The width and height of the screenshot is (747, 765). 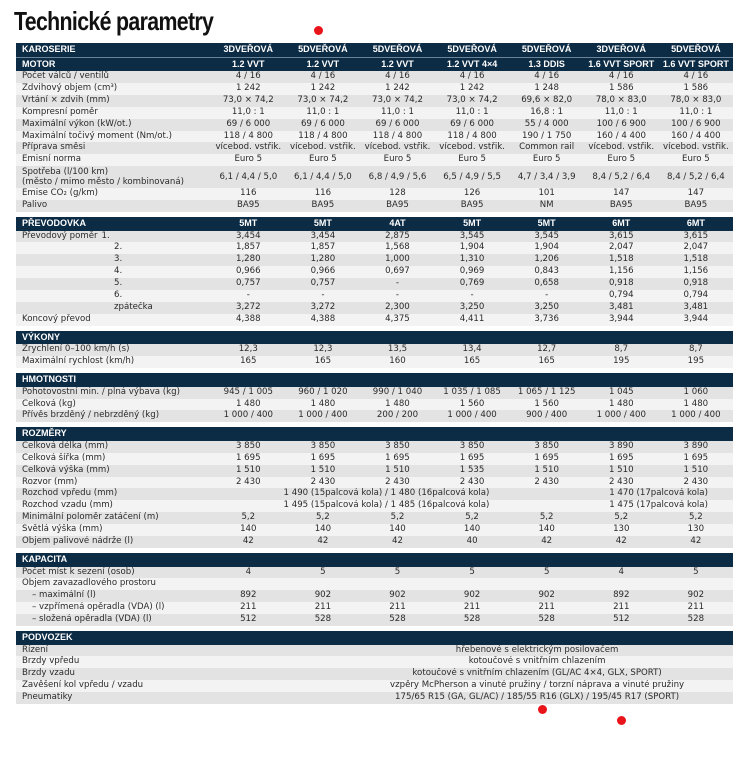 I want to click on cell-value: 160, so click(x=397, y=362).